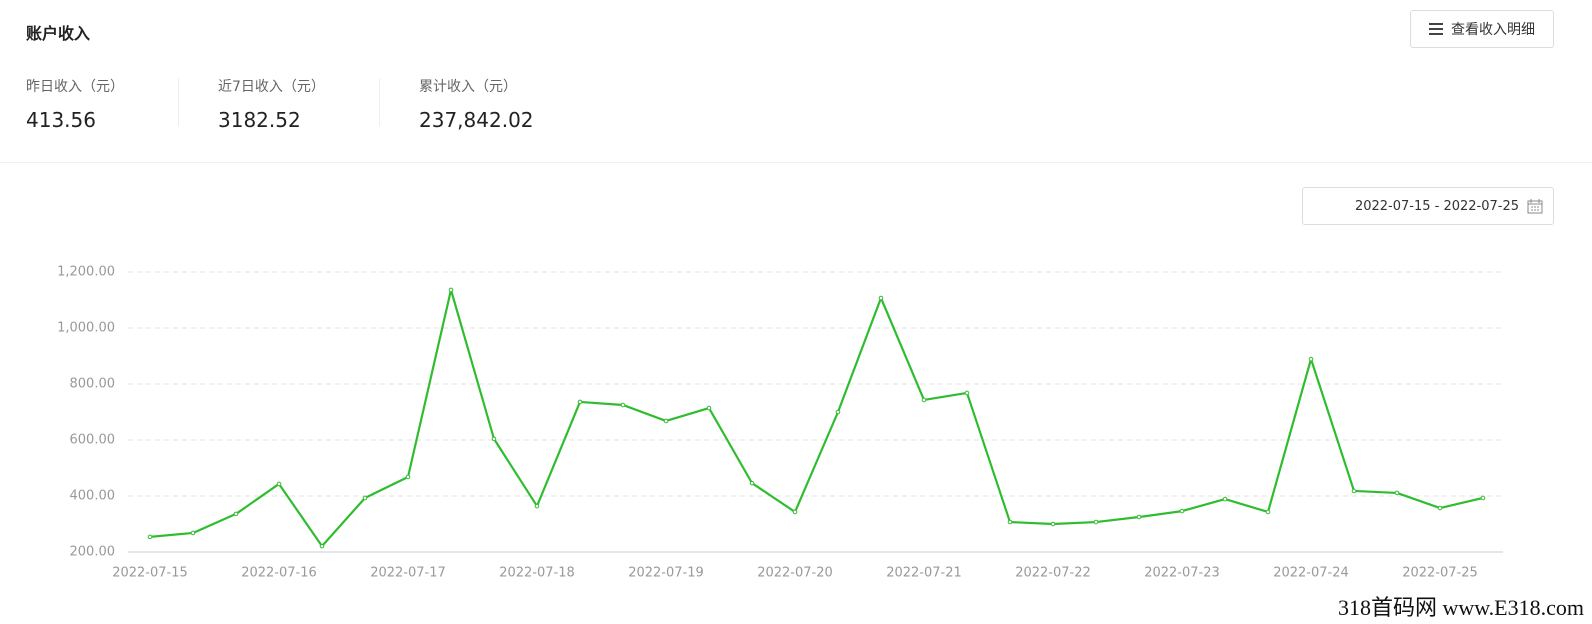 The image size is (1592, 624). Describe the element at coordinates (93, 384) in the screenshot. I see `y-tick-label: 800.00` at that location.